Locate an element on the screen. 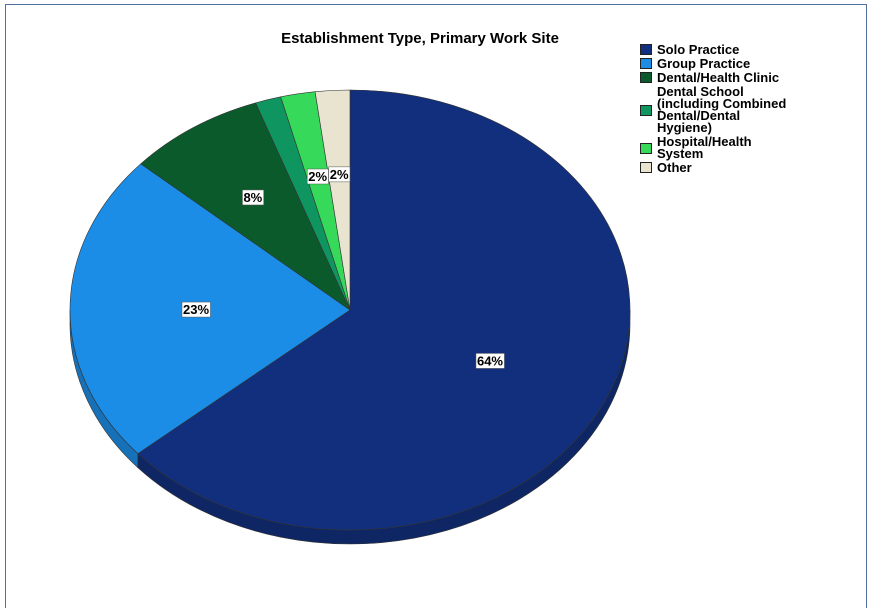 The height and width of the screenshot is (609, 872). legend-item-group-practice: Group Practice is located at coordinates (755, 63).